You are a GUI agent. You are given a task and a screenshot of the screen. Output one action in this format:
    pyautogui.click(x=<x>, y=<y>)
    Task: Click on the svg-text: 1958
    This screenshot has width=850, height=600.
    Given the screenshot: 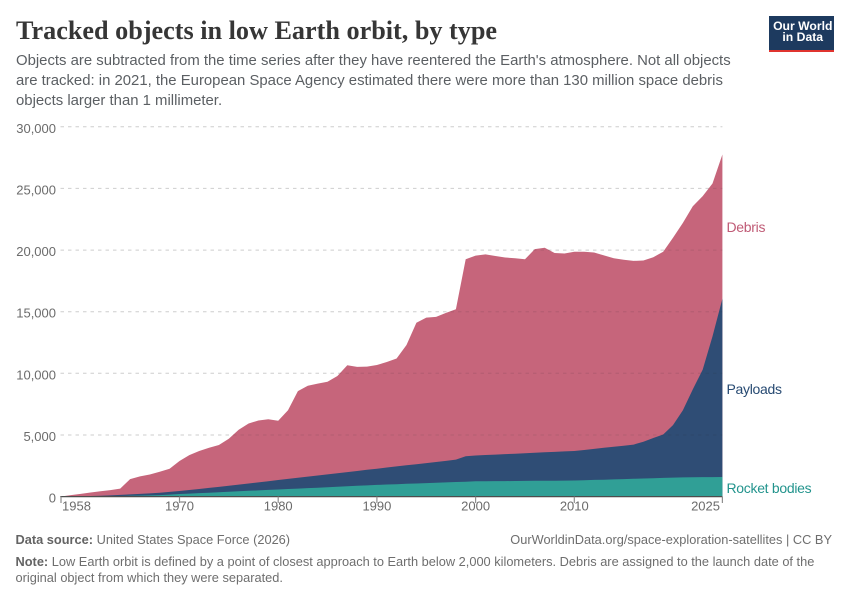 What is the action you would take?
    pyautogui.click(x=76, y=506)
    